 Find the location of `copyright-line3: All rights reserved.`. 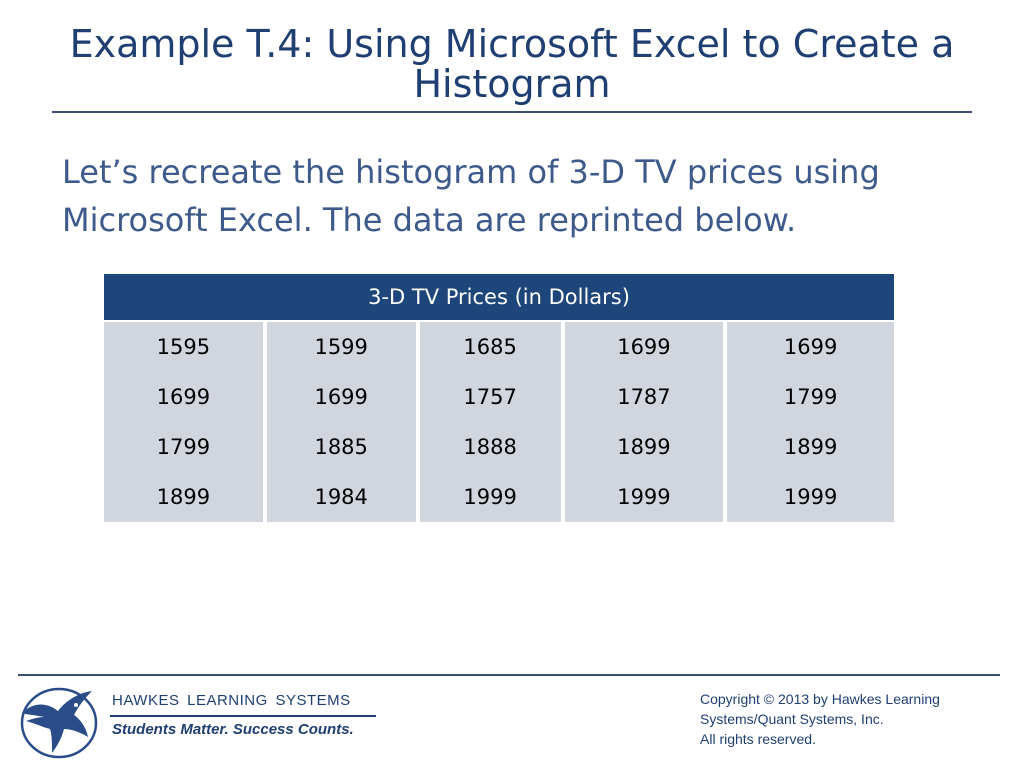

copyright-line3: All rights reserved. is located at coordinates (758, 739).